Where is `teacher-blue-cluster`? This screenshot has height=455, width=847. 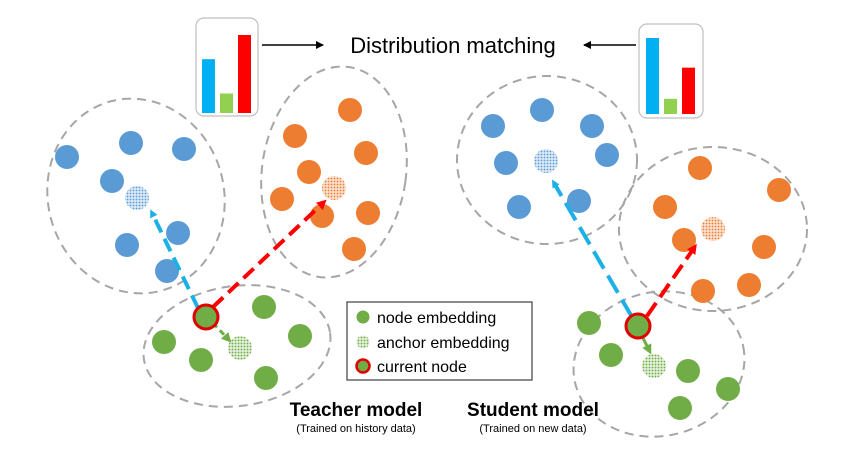
teacher-blue-cluster is located at coordinates (136, 196).